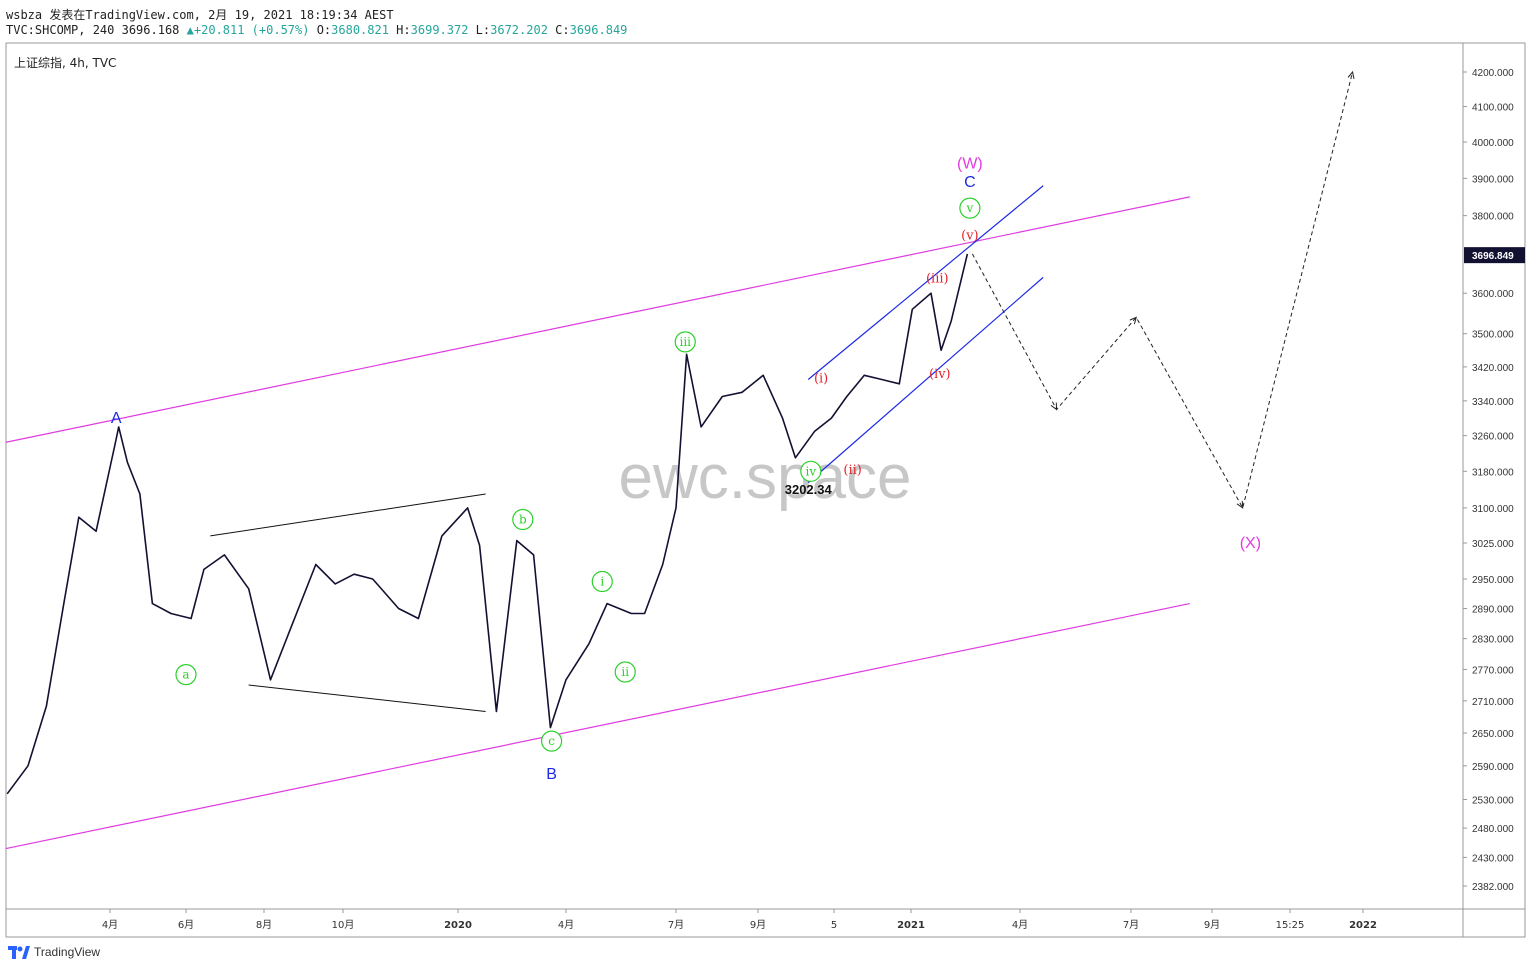  What do you see at coordinates (1493, 734) in the screenshot?
I see `y-tick-label: 2650.000` at bounding box center [1493, 734].